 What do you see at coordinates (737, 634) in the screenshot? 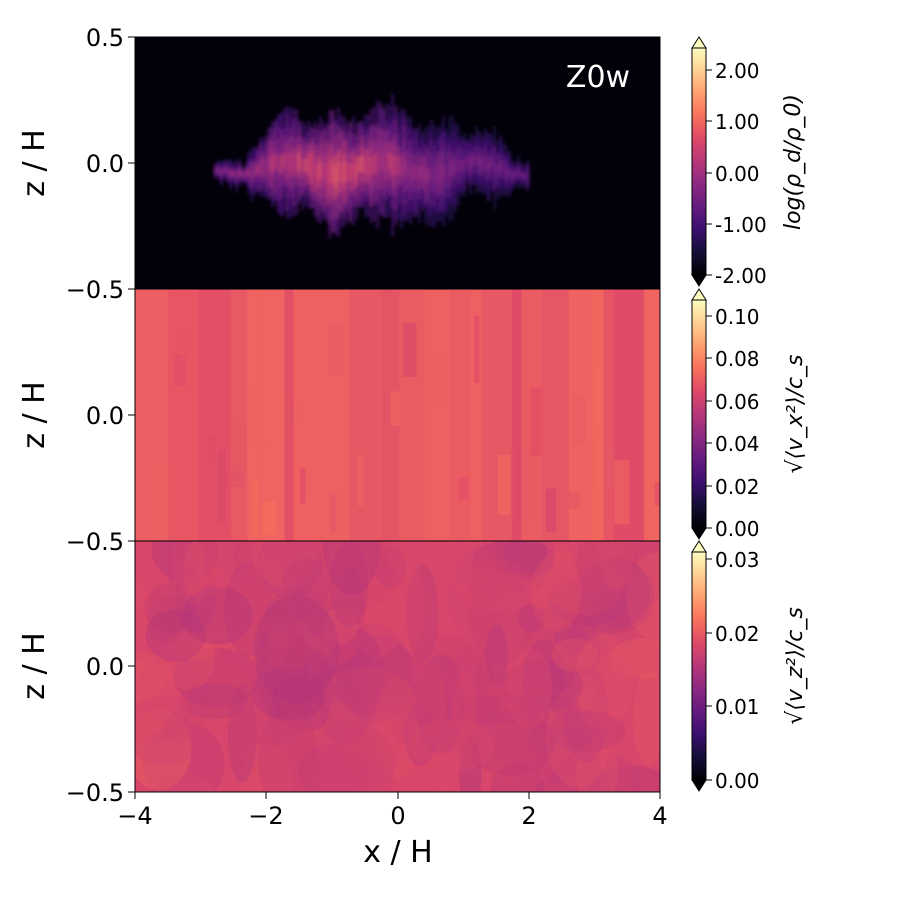
I see `colorbar3-tick-label: 0.02` at bounding box center [737, 634].